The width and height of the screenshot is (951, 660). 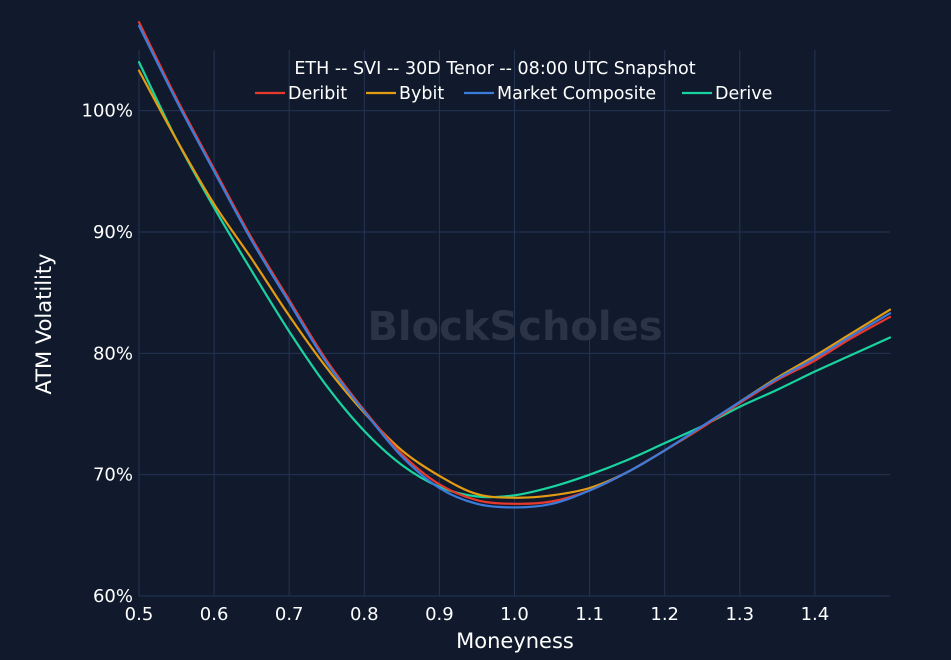 I want to click on y-tick-label: 100%, so click(x=107, y=111).